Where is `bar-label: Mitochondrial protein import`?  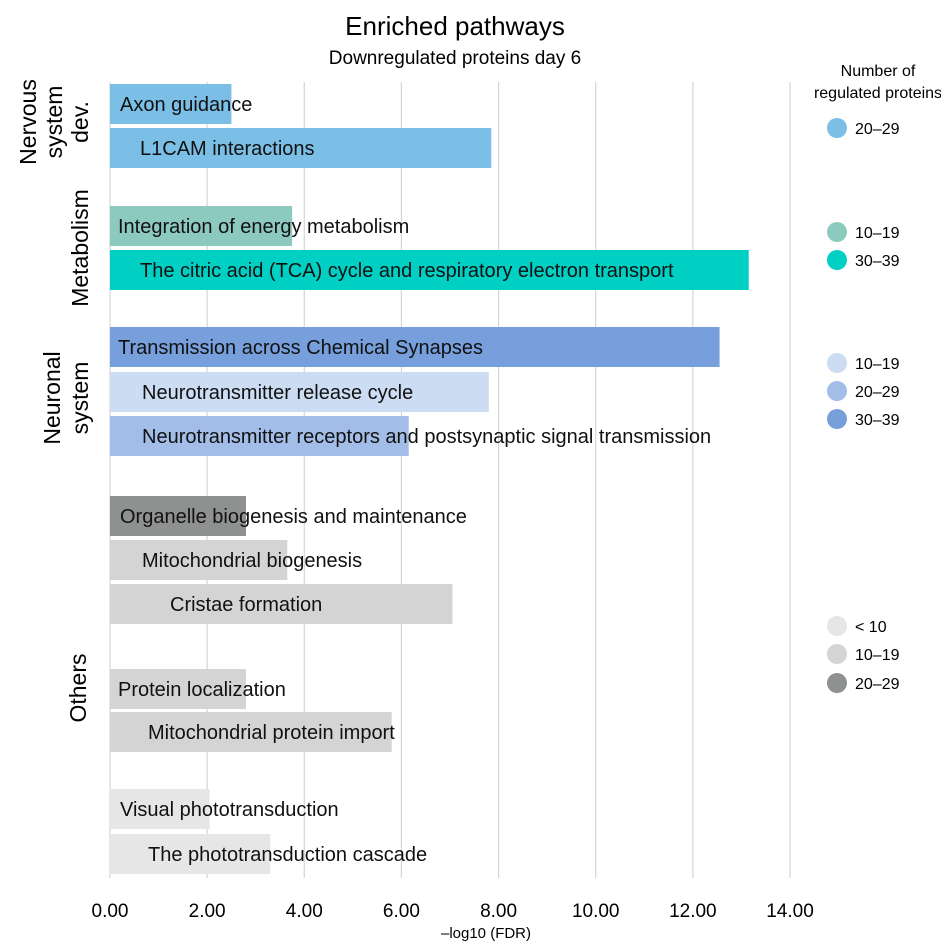
bar-label: Mitochondrial protein import is located at coordinates (271, 733).